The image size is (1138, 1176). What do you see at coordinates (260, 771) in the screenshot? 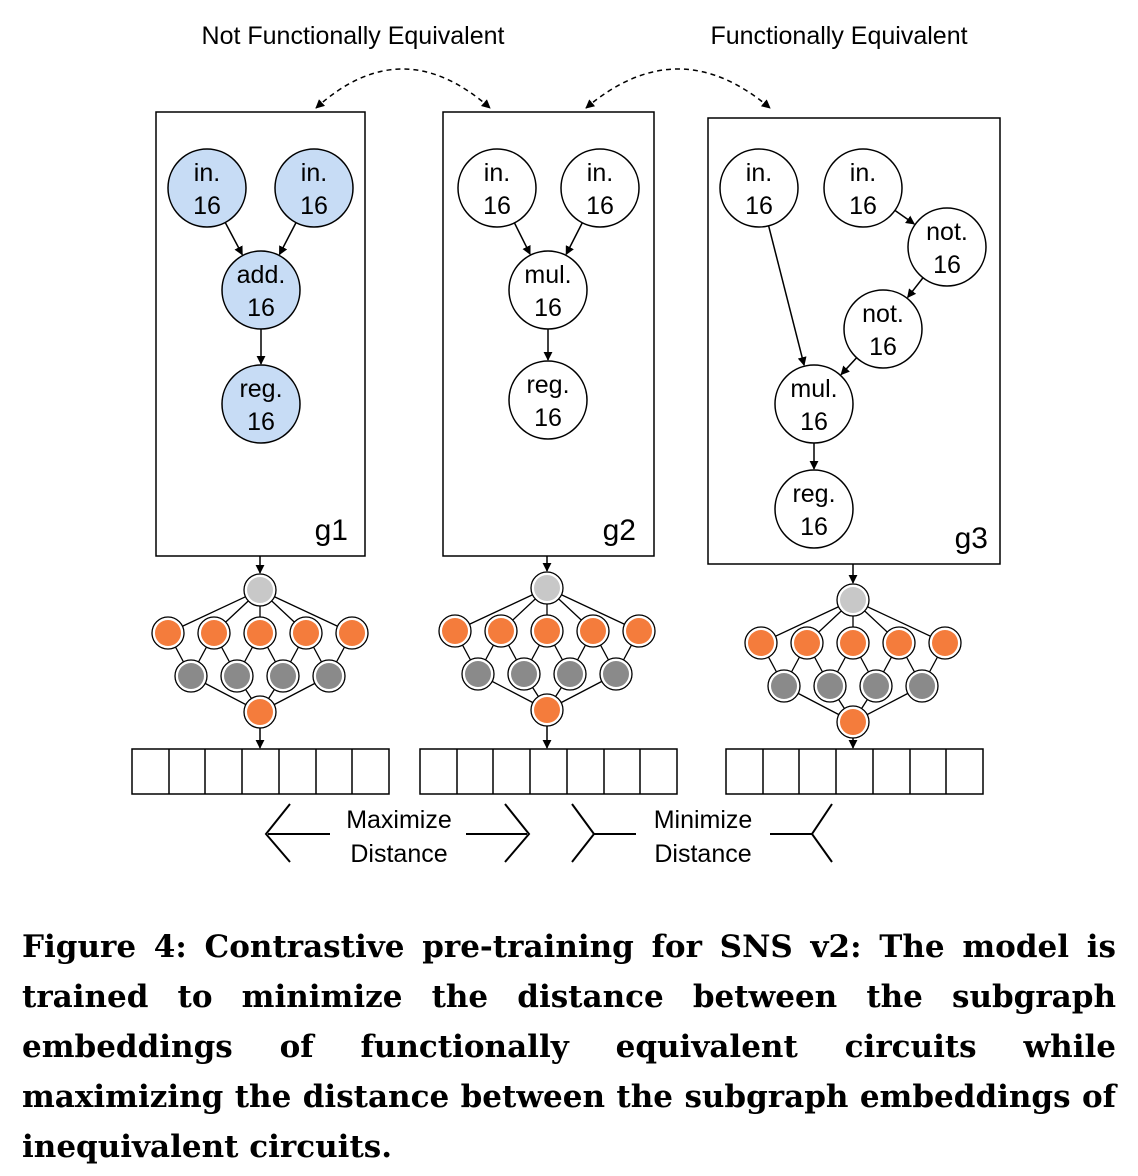
I see `embedding-vector-g1` at bounding box center [260, 771].